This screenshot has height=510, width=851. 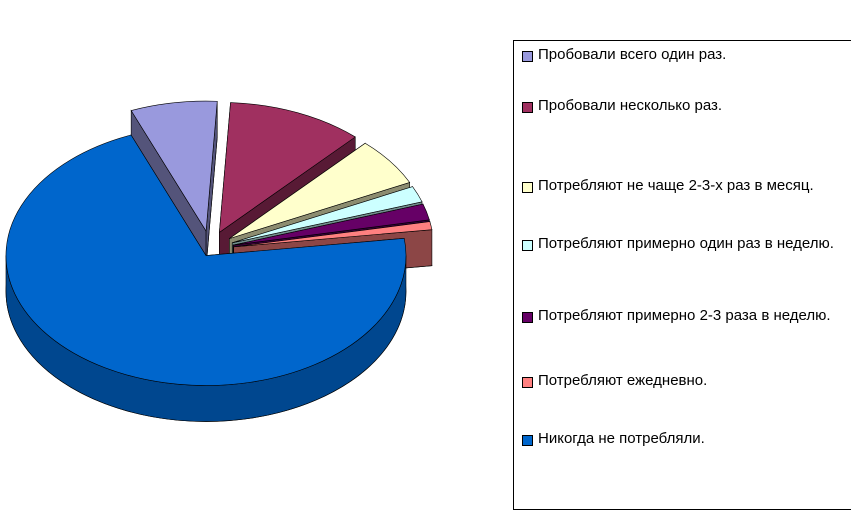 I want to click on legend-label: Пробовали несколько раз., so click(x=630, y=105).